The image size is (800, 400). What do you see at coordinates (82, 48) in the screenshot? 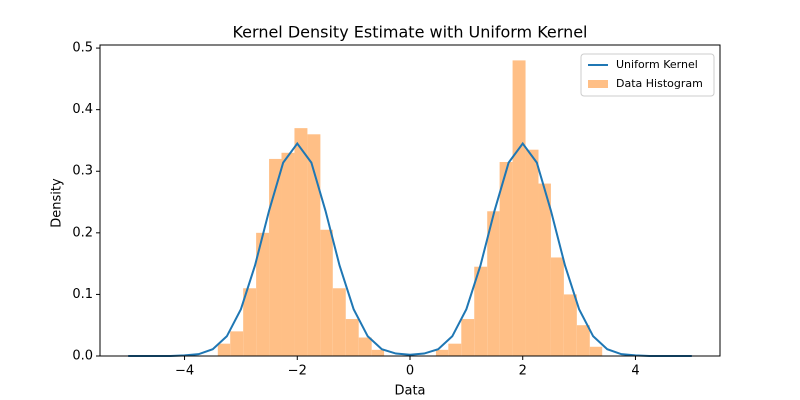
I see `y-tick-label: 0.5` at bounding box center [82, 48].